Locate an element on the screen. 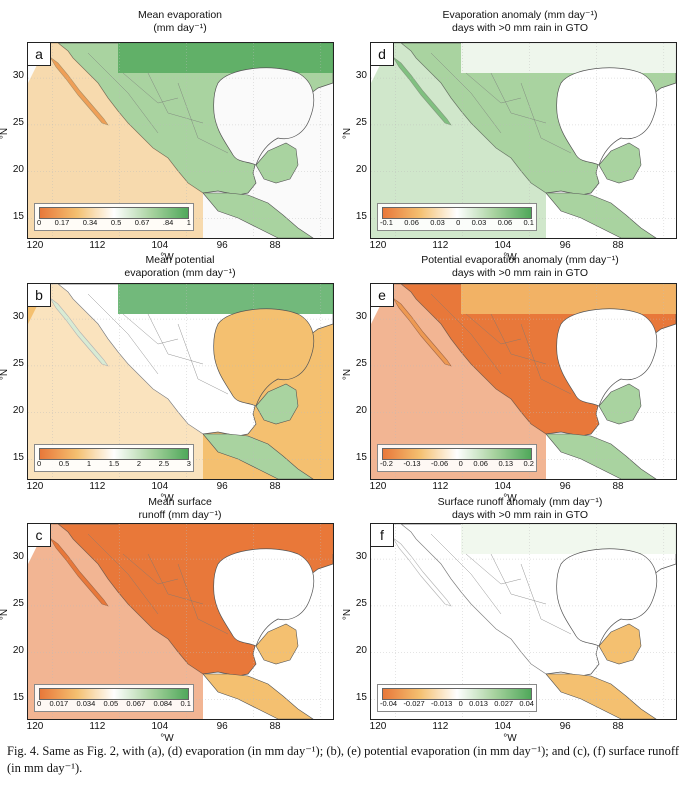 The image size is (689, 787). colorbar-tick-label: 0.67 is located at coordinates (142, 222).